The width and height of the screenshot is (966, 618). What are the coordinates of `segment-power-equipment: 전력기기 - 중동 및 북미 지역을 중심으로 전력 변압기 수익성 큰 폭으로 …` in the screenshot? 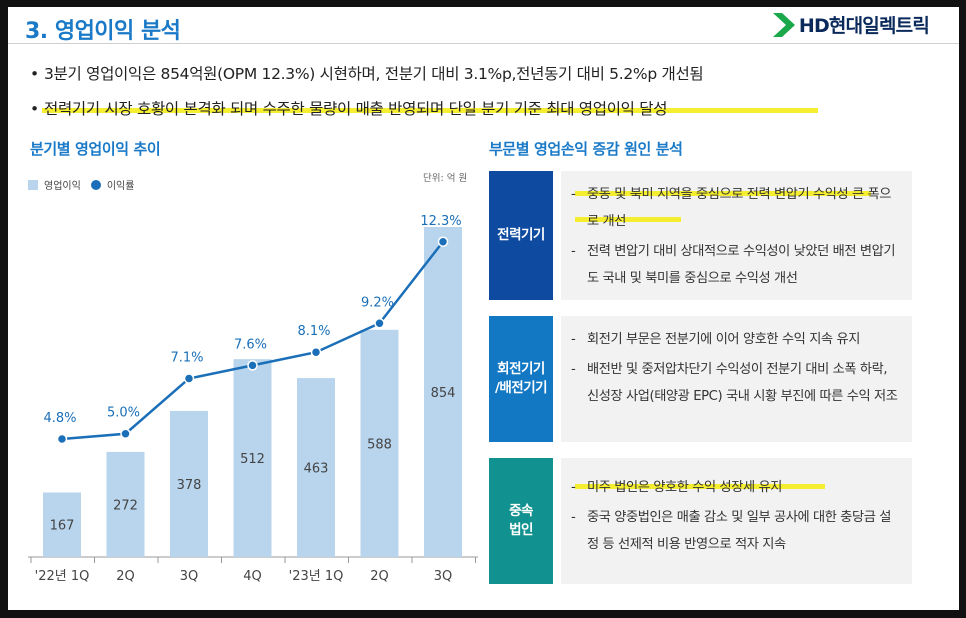 It's located at (700, 235).